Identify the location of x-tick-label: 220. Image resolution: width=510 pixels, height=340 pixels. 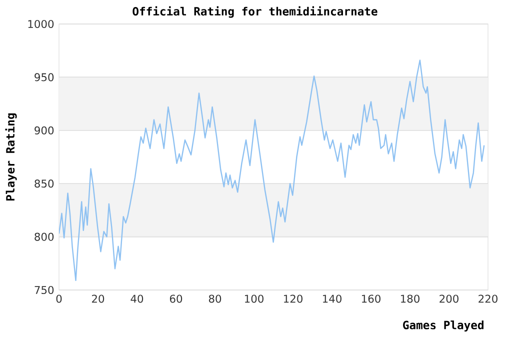
(488, 298).